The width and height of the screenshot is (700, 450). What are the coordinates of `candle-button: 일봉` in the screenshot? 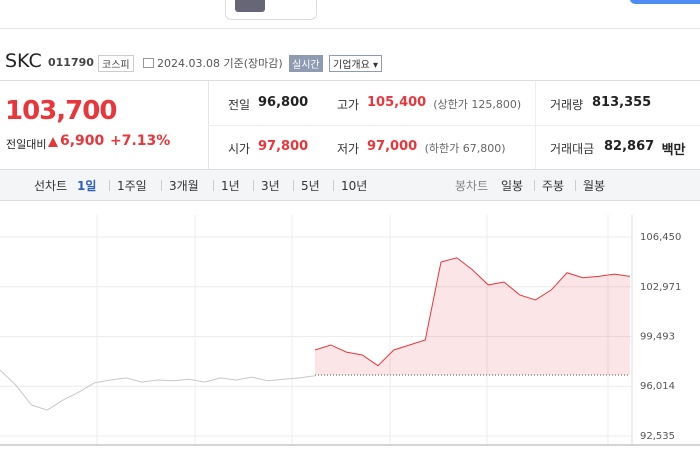 It's located at (512, 186).